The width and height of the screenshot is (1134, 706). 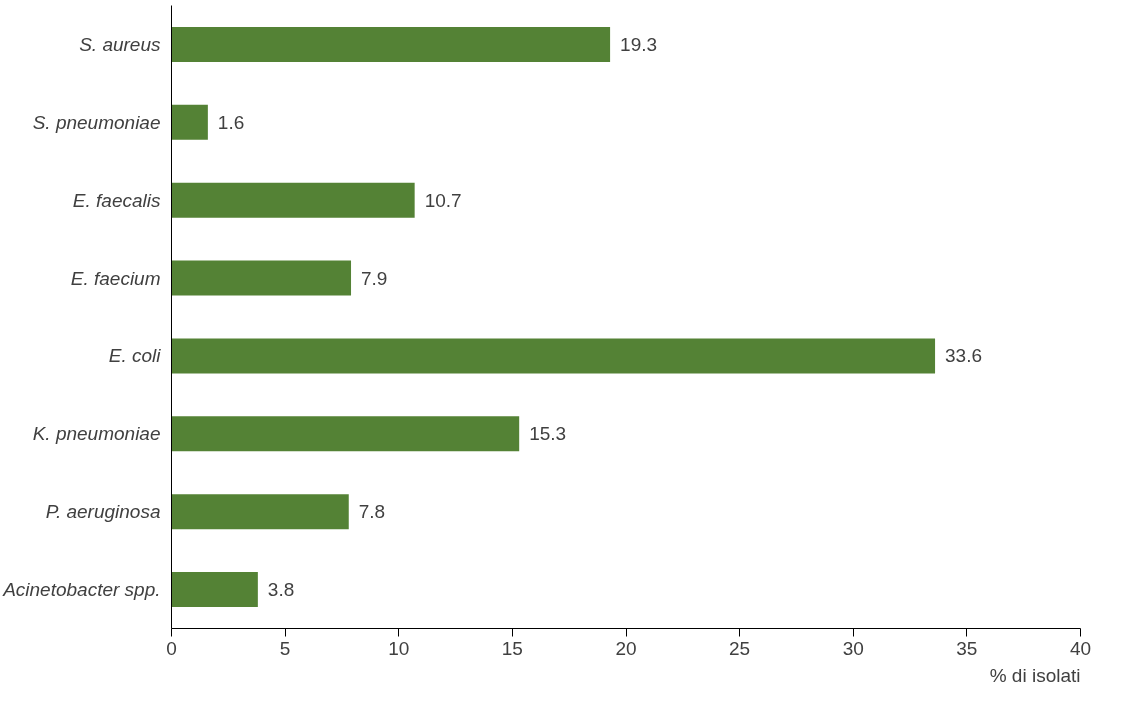 What do you see at coordinates (639, 44) in the screenshot?
I see `data-label: 19.3` at bounding box center [639, 44].